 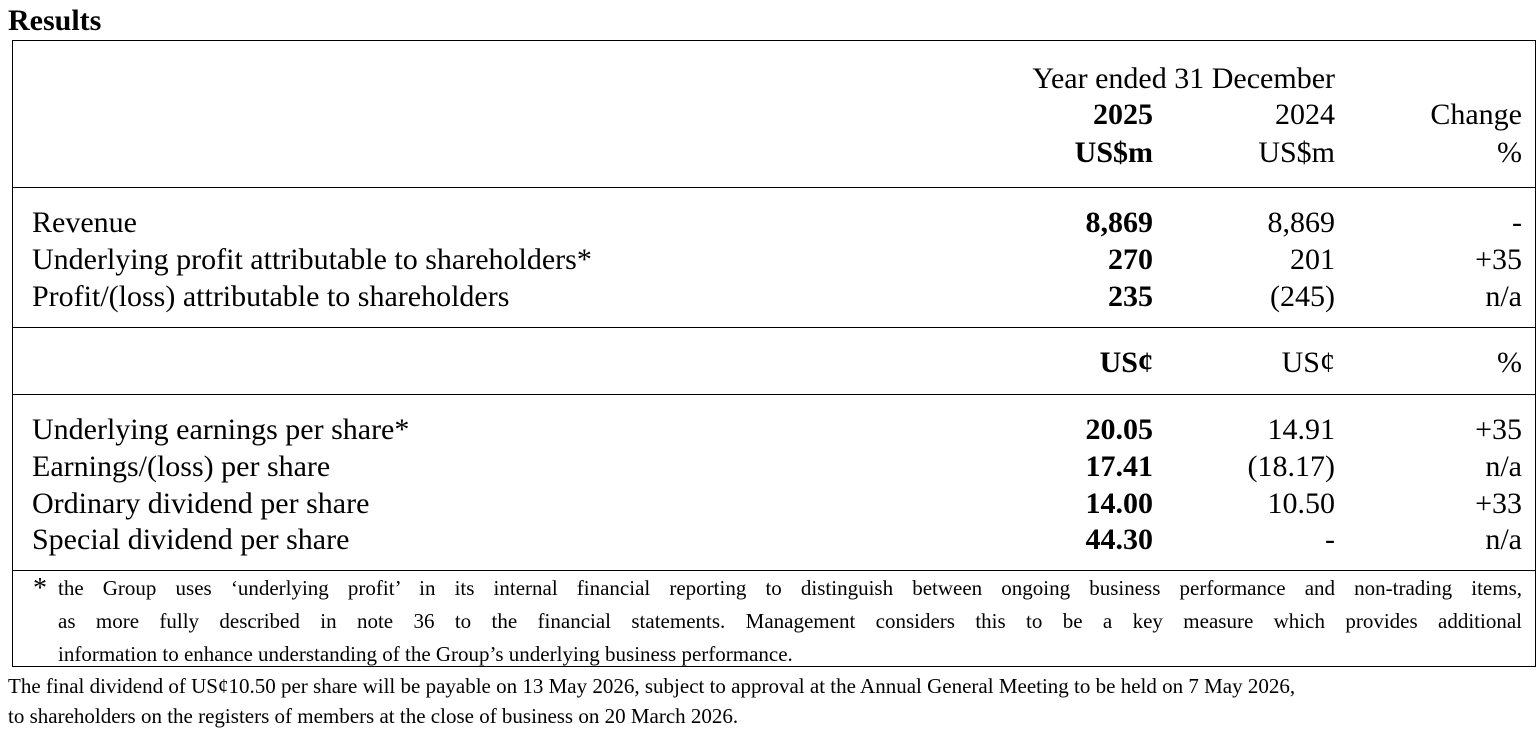 What do you see at coordinates (1296, 152) in the screenshot?
I see `unit-2024: US$m` at bounding box center [1296, 152].